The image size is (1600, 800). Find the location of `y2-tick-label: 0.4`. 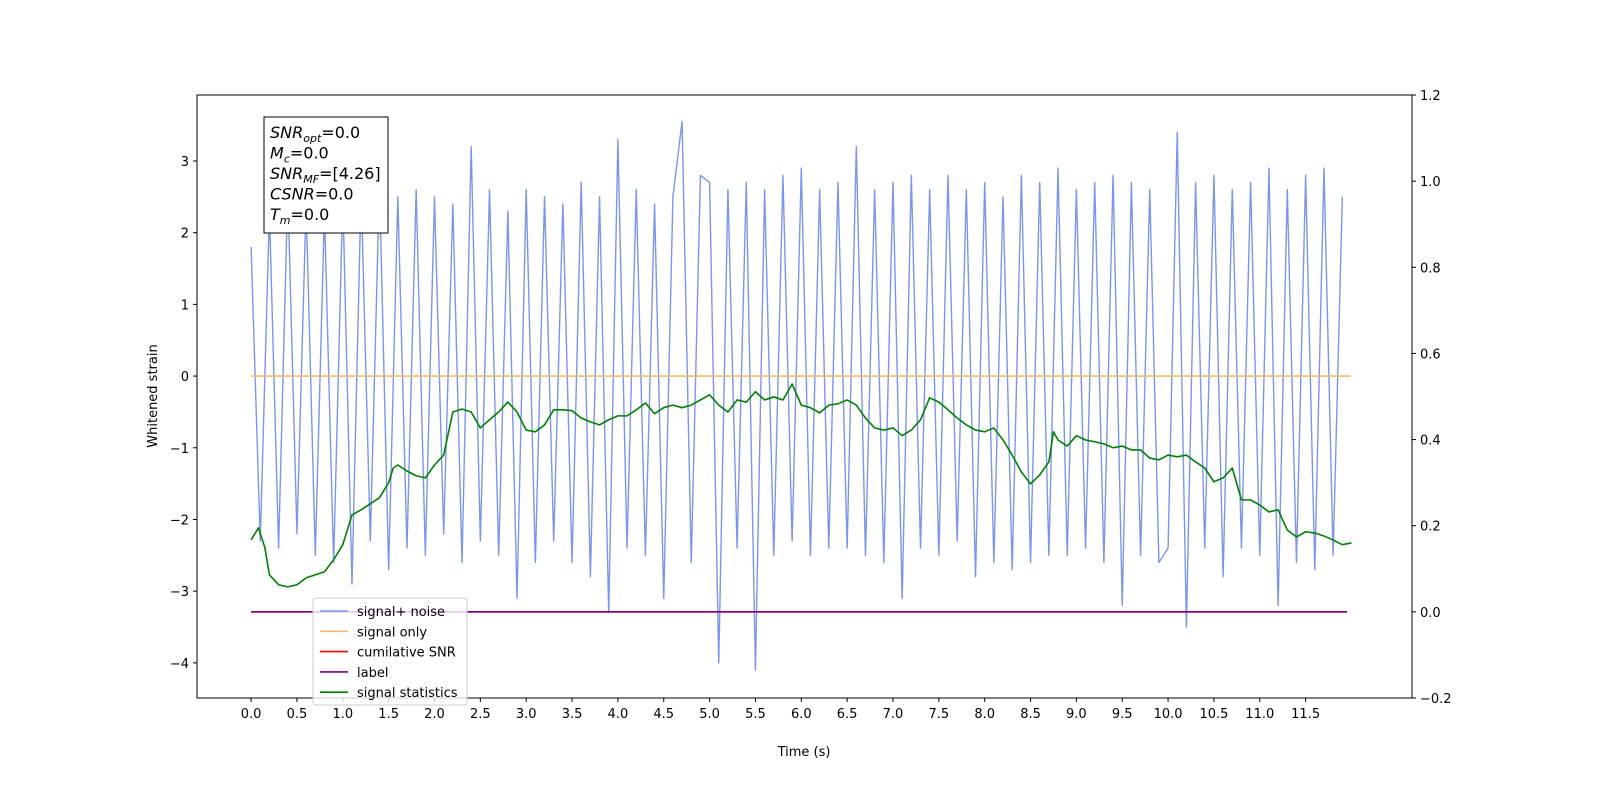

y2-tick-label: 0.4 is located at coordinates (1430, 441).